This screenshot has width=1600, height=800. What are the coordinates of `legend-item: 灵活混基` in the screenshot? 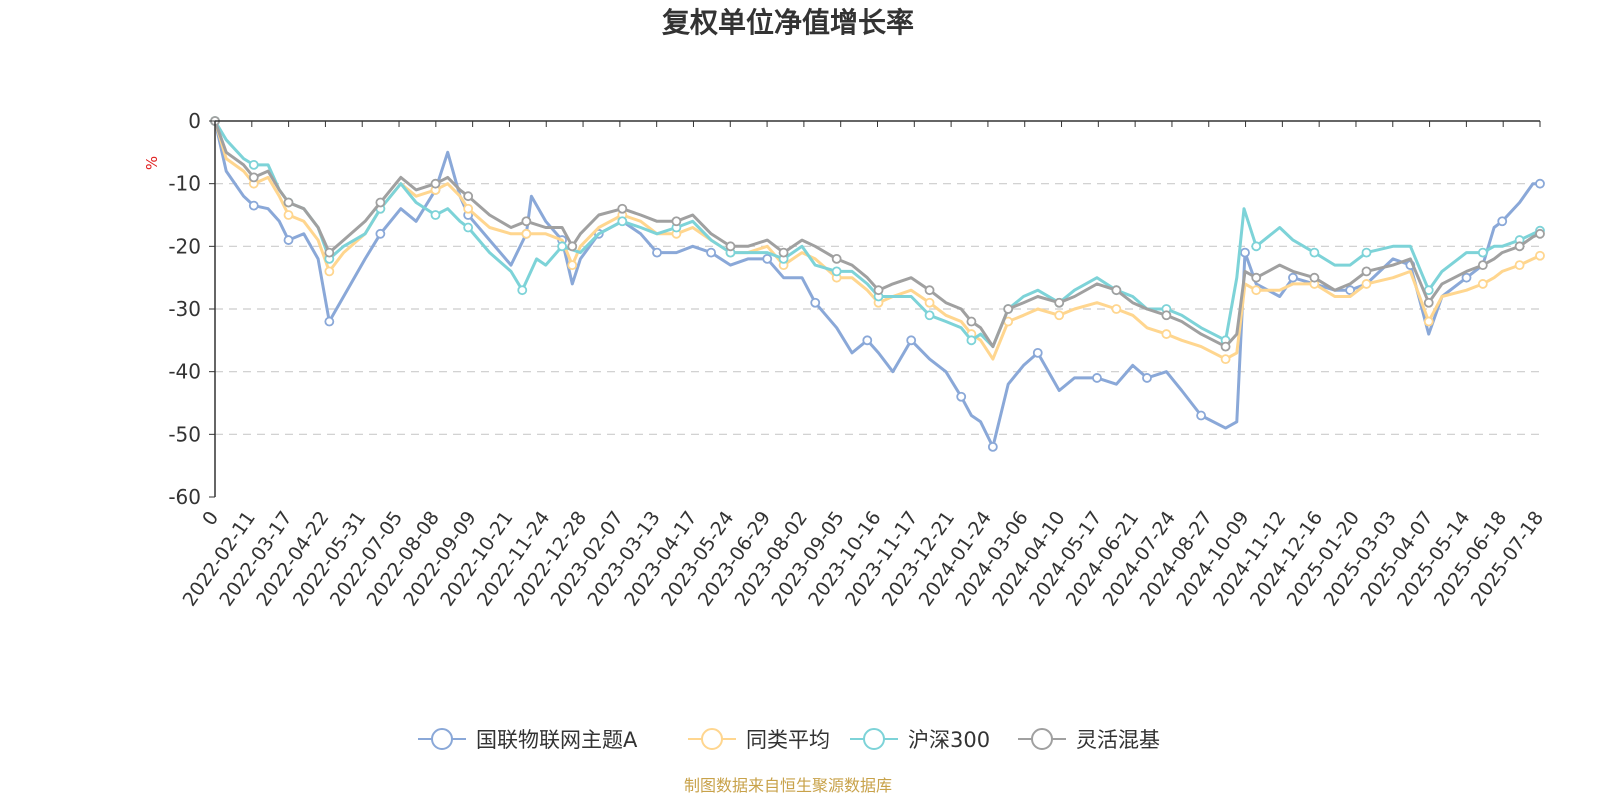 It's located at (1089, 740).